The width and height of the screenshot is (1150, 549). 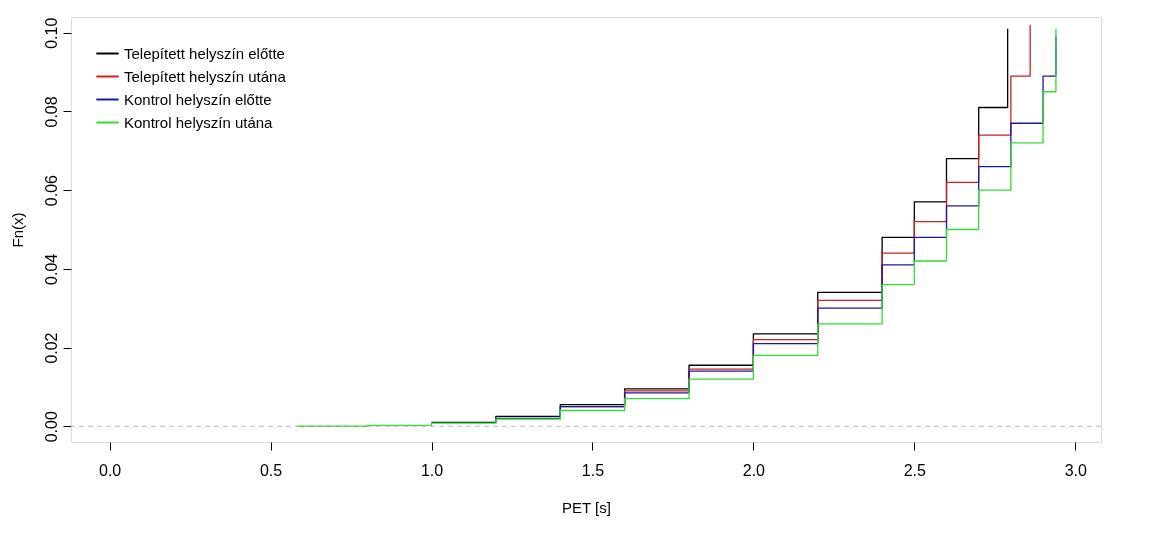 What do you see at coordinates (271, 470) in the screenshot?
I see `x-tick-label: 0.5` at bounding box center [271, 470].